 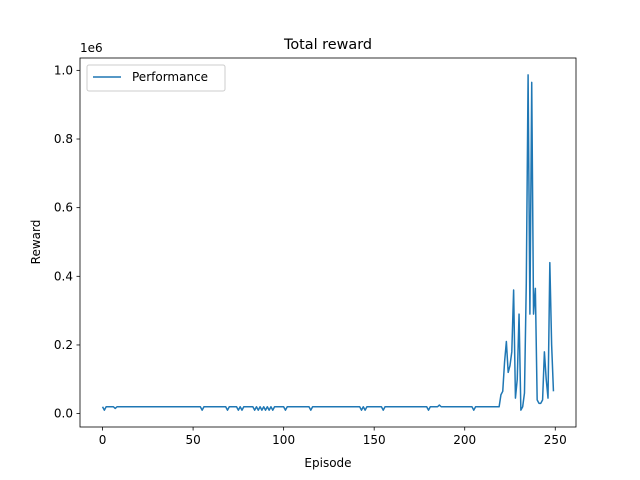 I want to click on y-axis-label: Reward, so click(x=36, y=242).